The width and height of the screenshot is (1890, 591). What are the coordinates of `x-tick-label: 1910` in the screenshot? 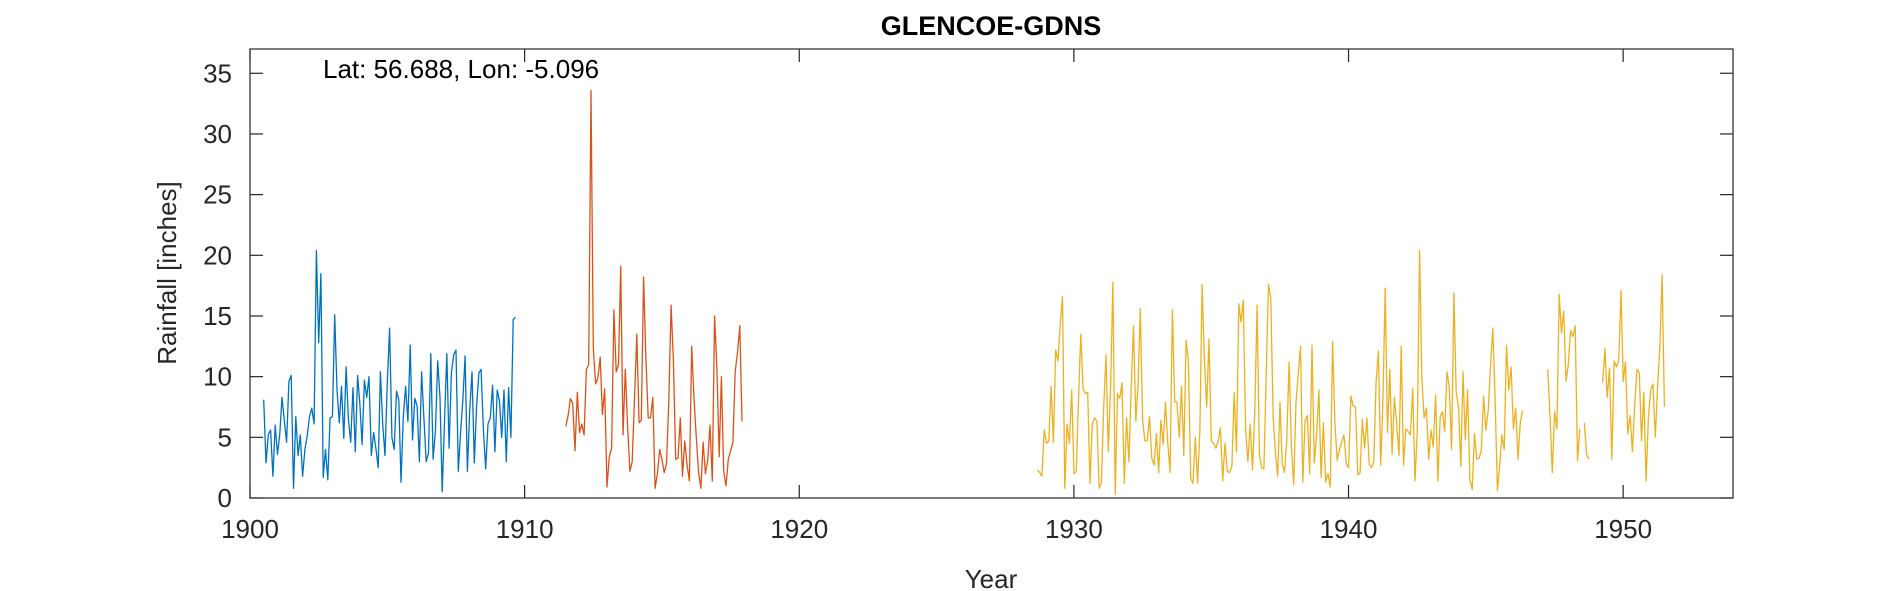 It's located at (525, 529).